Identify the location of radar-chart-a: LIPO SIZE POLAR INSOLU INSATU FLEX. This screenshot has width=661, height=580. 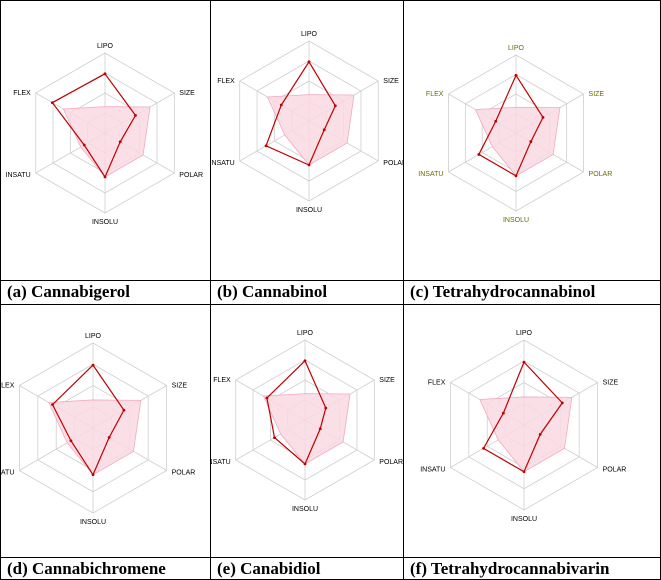
(104, 134).